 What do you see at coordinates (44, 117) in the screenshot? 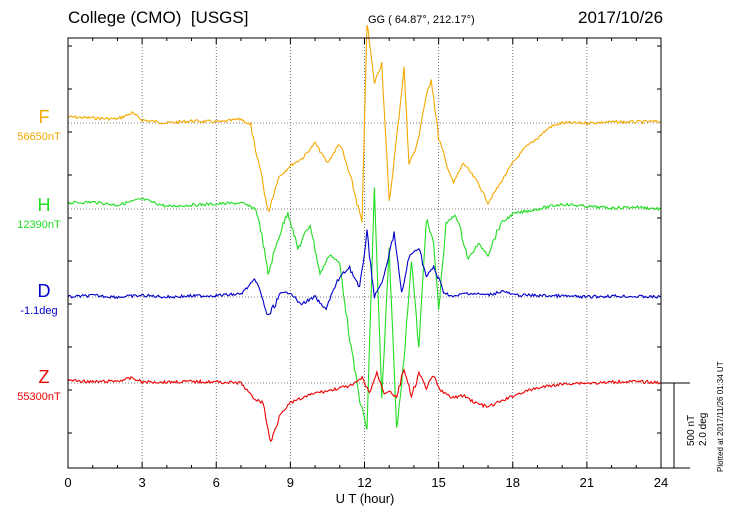
I see `series-label-f: F` at bounding box center [44, 117].